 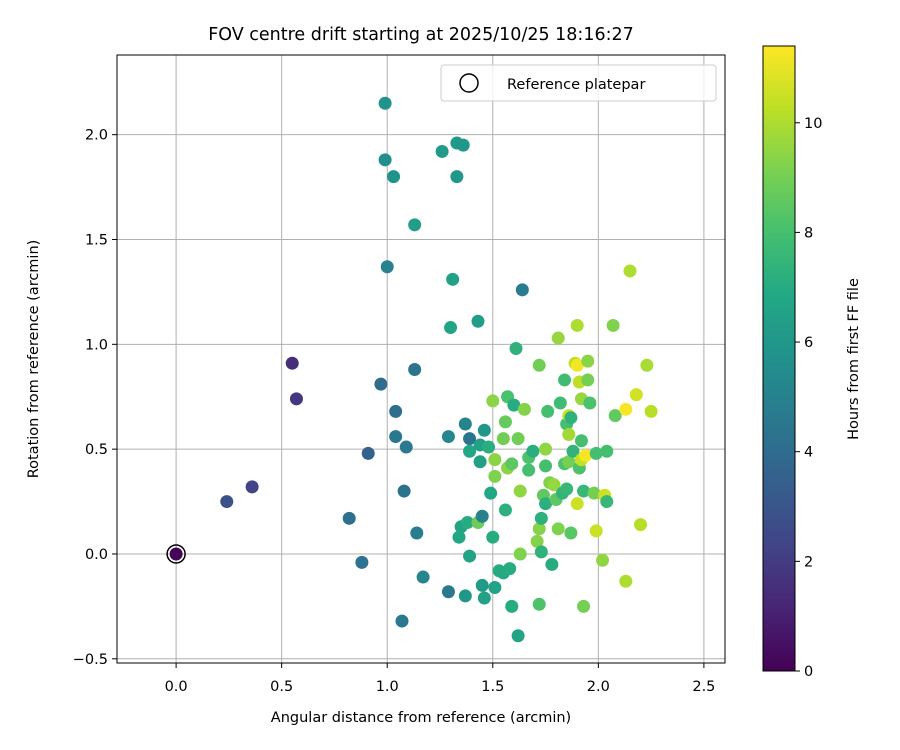 I want to click on colorbar-label: Hours from first FF file, so click(x=854, y=359).